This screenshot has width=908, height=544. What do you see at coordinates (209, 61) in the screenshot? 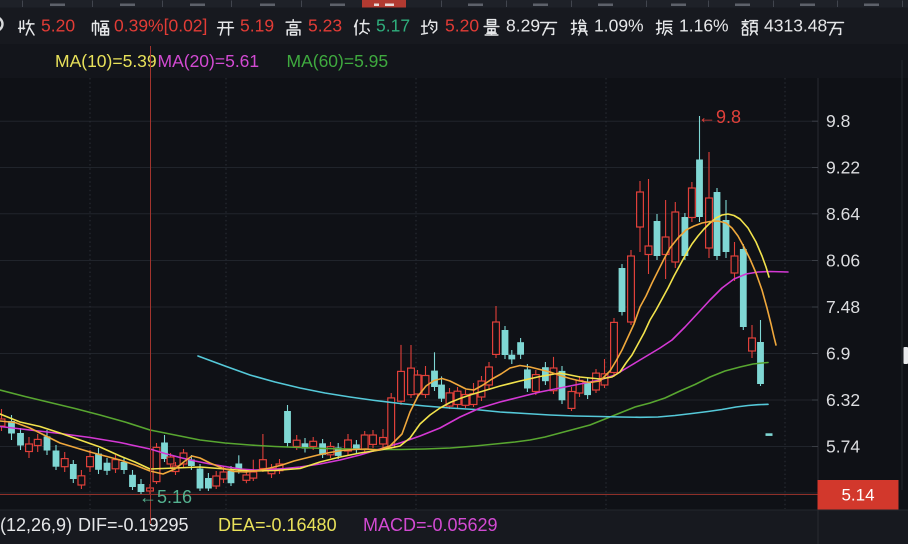
I see `svg-text: MA(20)=5.61` at bounding box center [209, 61].